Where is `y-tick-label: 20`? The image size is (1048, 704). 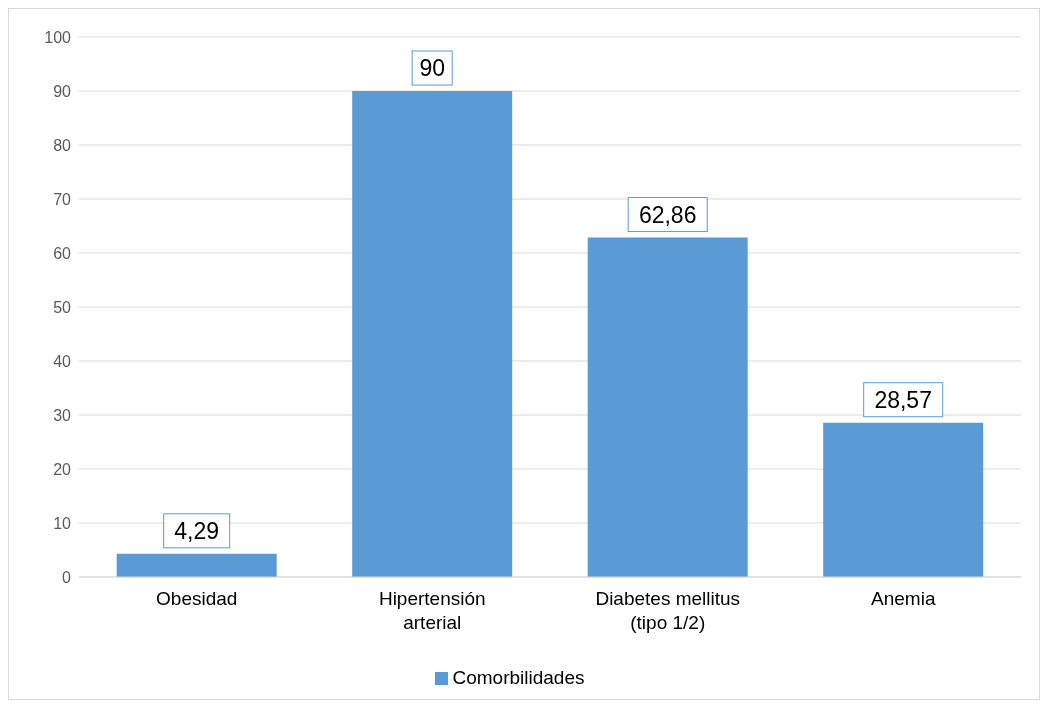 y-tick-label: 20 is located at coordinates (62, 469).